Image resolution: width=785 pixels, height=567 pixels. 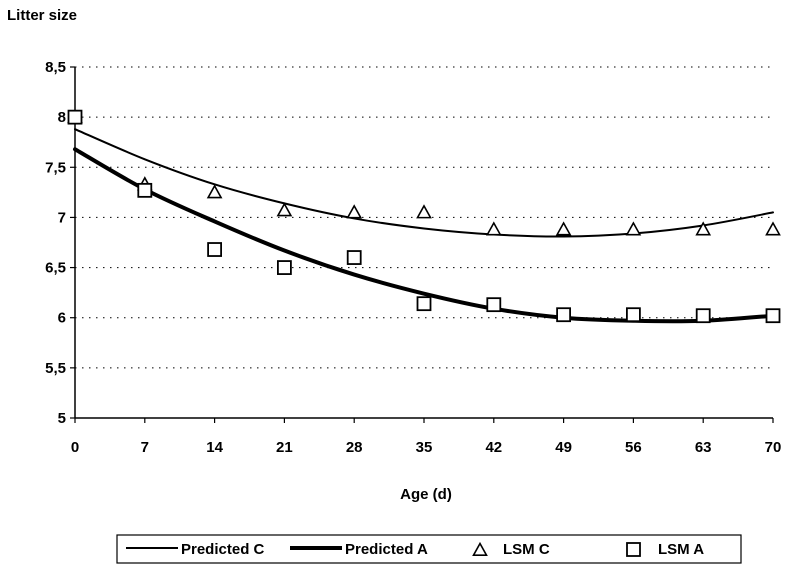 What do you see at coordinates (633, 549) in the screenshot?
I see `legend-swatch-square` at bounding box center [633, 549].